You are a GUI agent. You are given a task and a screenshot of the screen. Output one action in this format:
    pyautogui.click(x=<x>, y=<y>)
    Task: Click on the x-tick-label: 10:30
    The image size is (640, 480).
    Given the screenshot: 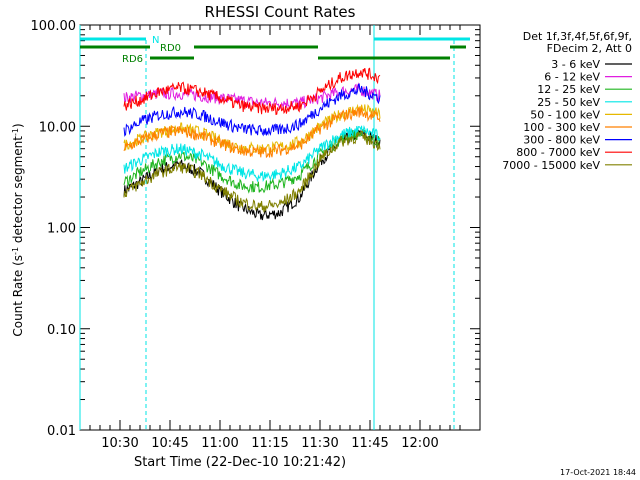 What is the action you would take?
    pyautogui.click(x=119, y=443)
    